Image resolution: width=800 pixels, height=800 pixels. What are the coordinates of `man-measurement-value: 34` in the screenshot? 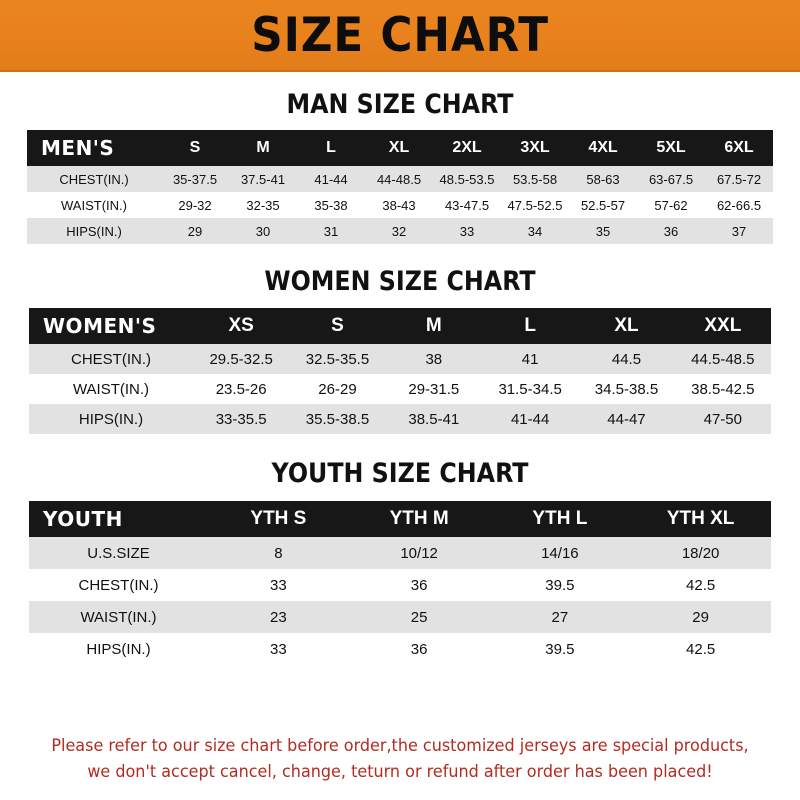 It's located at (535, 231).